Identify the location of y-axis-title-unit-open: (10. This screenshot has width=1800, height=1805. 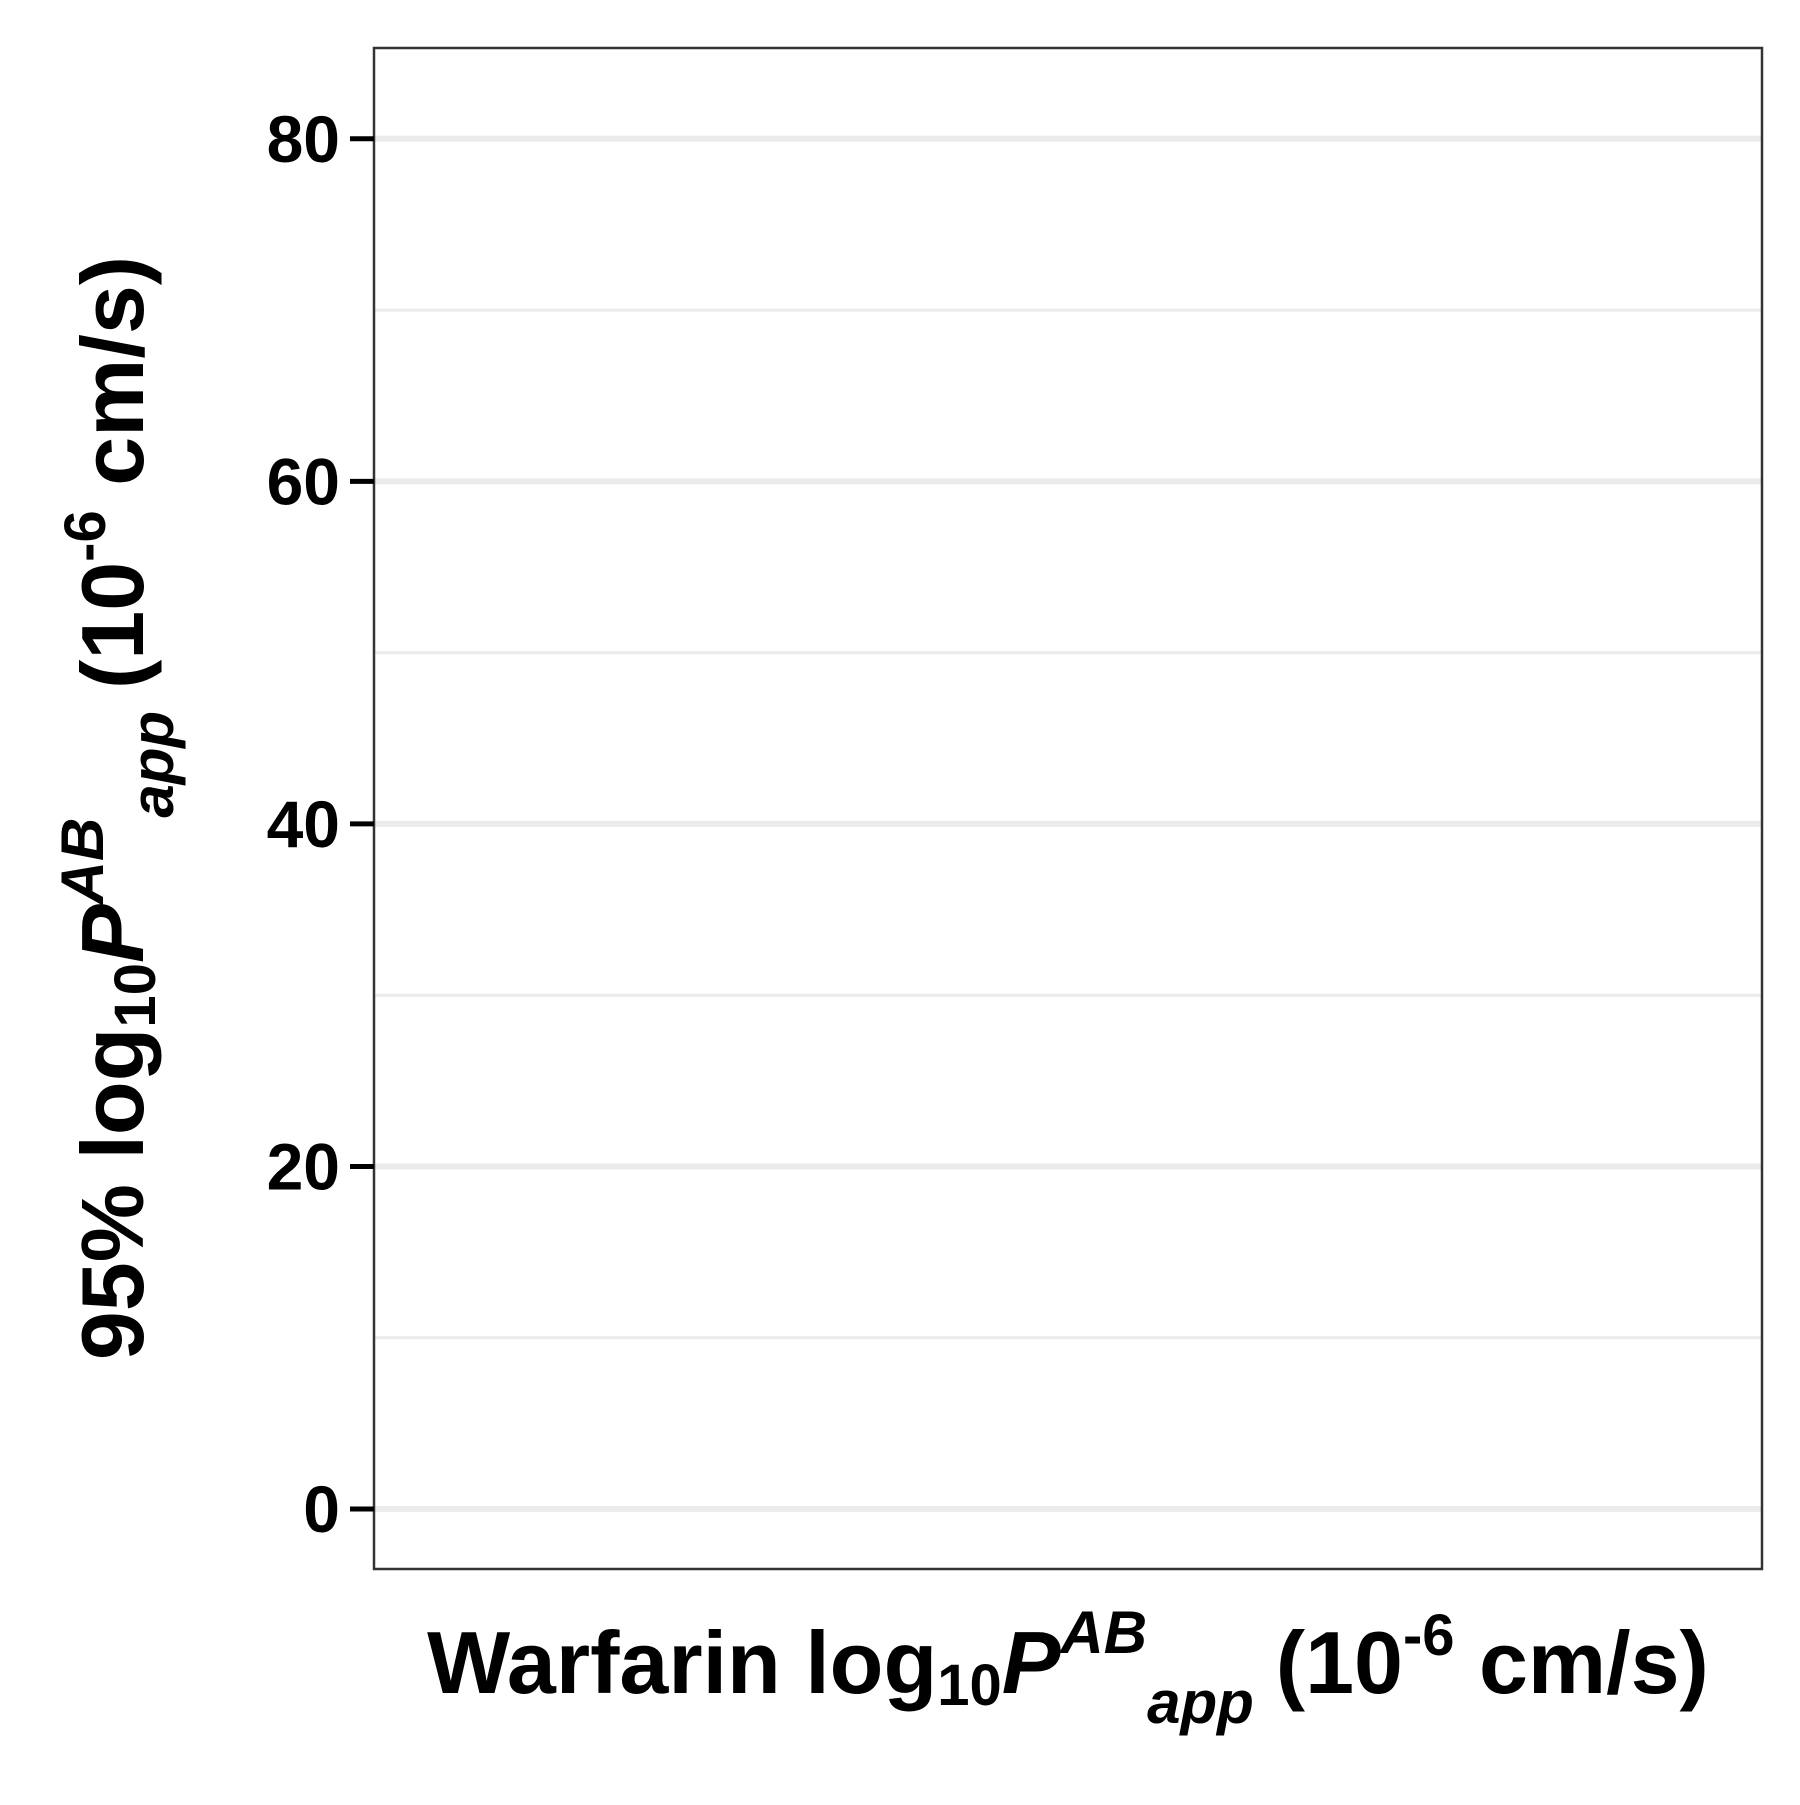
(112, 625).